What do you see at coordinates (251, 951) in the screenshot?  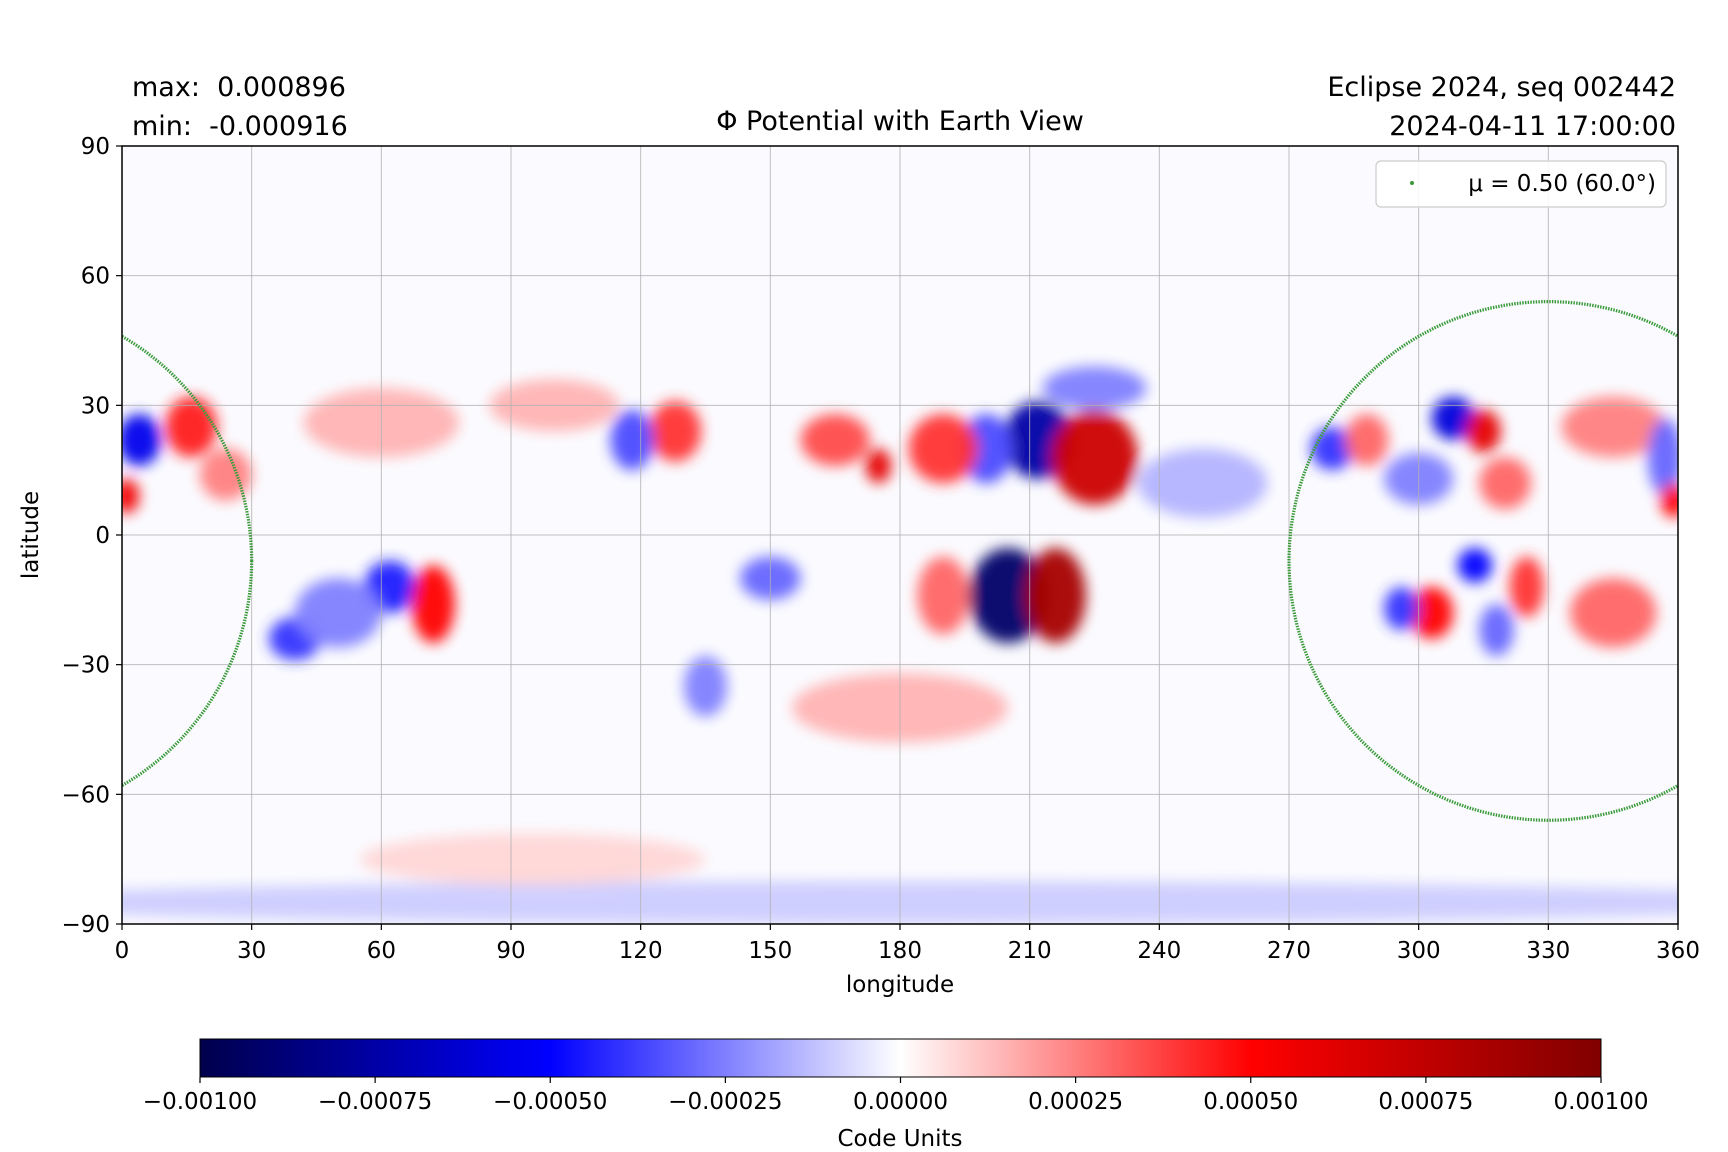 I see `x-tick-label: 30` at bounding box center [251, 951].